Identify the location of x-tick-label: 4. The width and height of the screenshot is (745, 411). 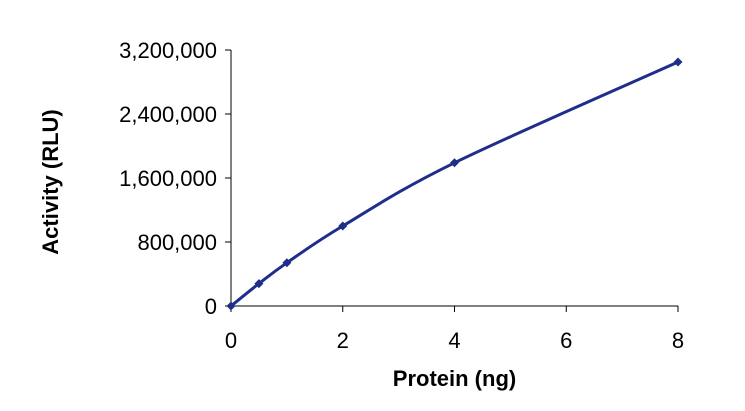
(454, 340).